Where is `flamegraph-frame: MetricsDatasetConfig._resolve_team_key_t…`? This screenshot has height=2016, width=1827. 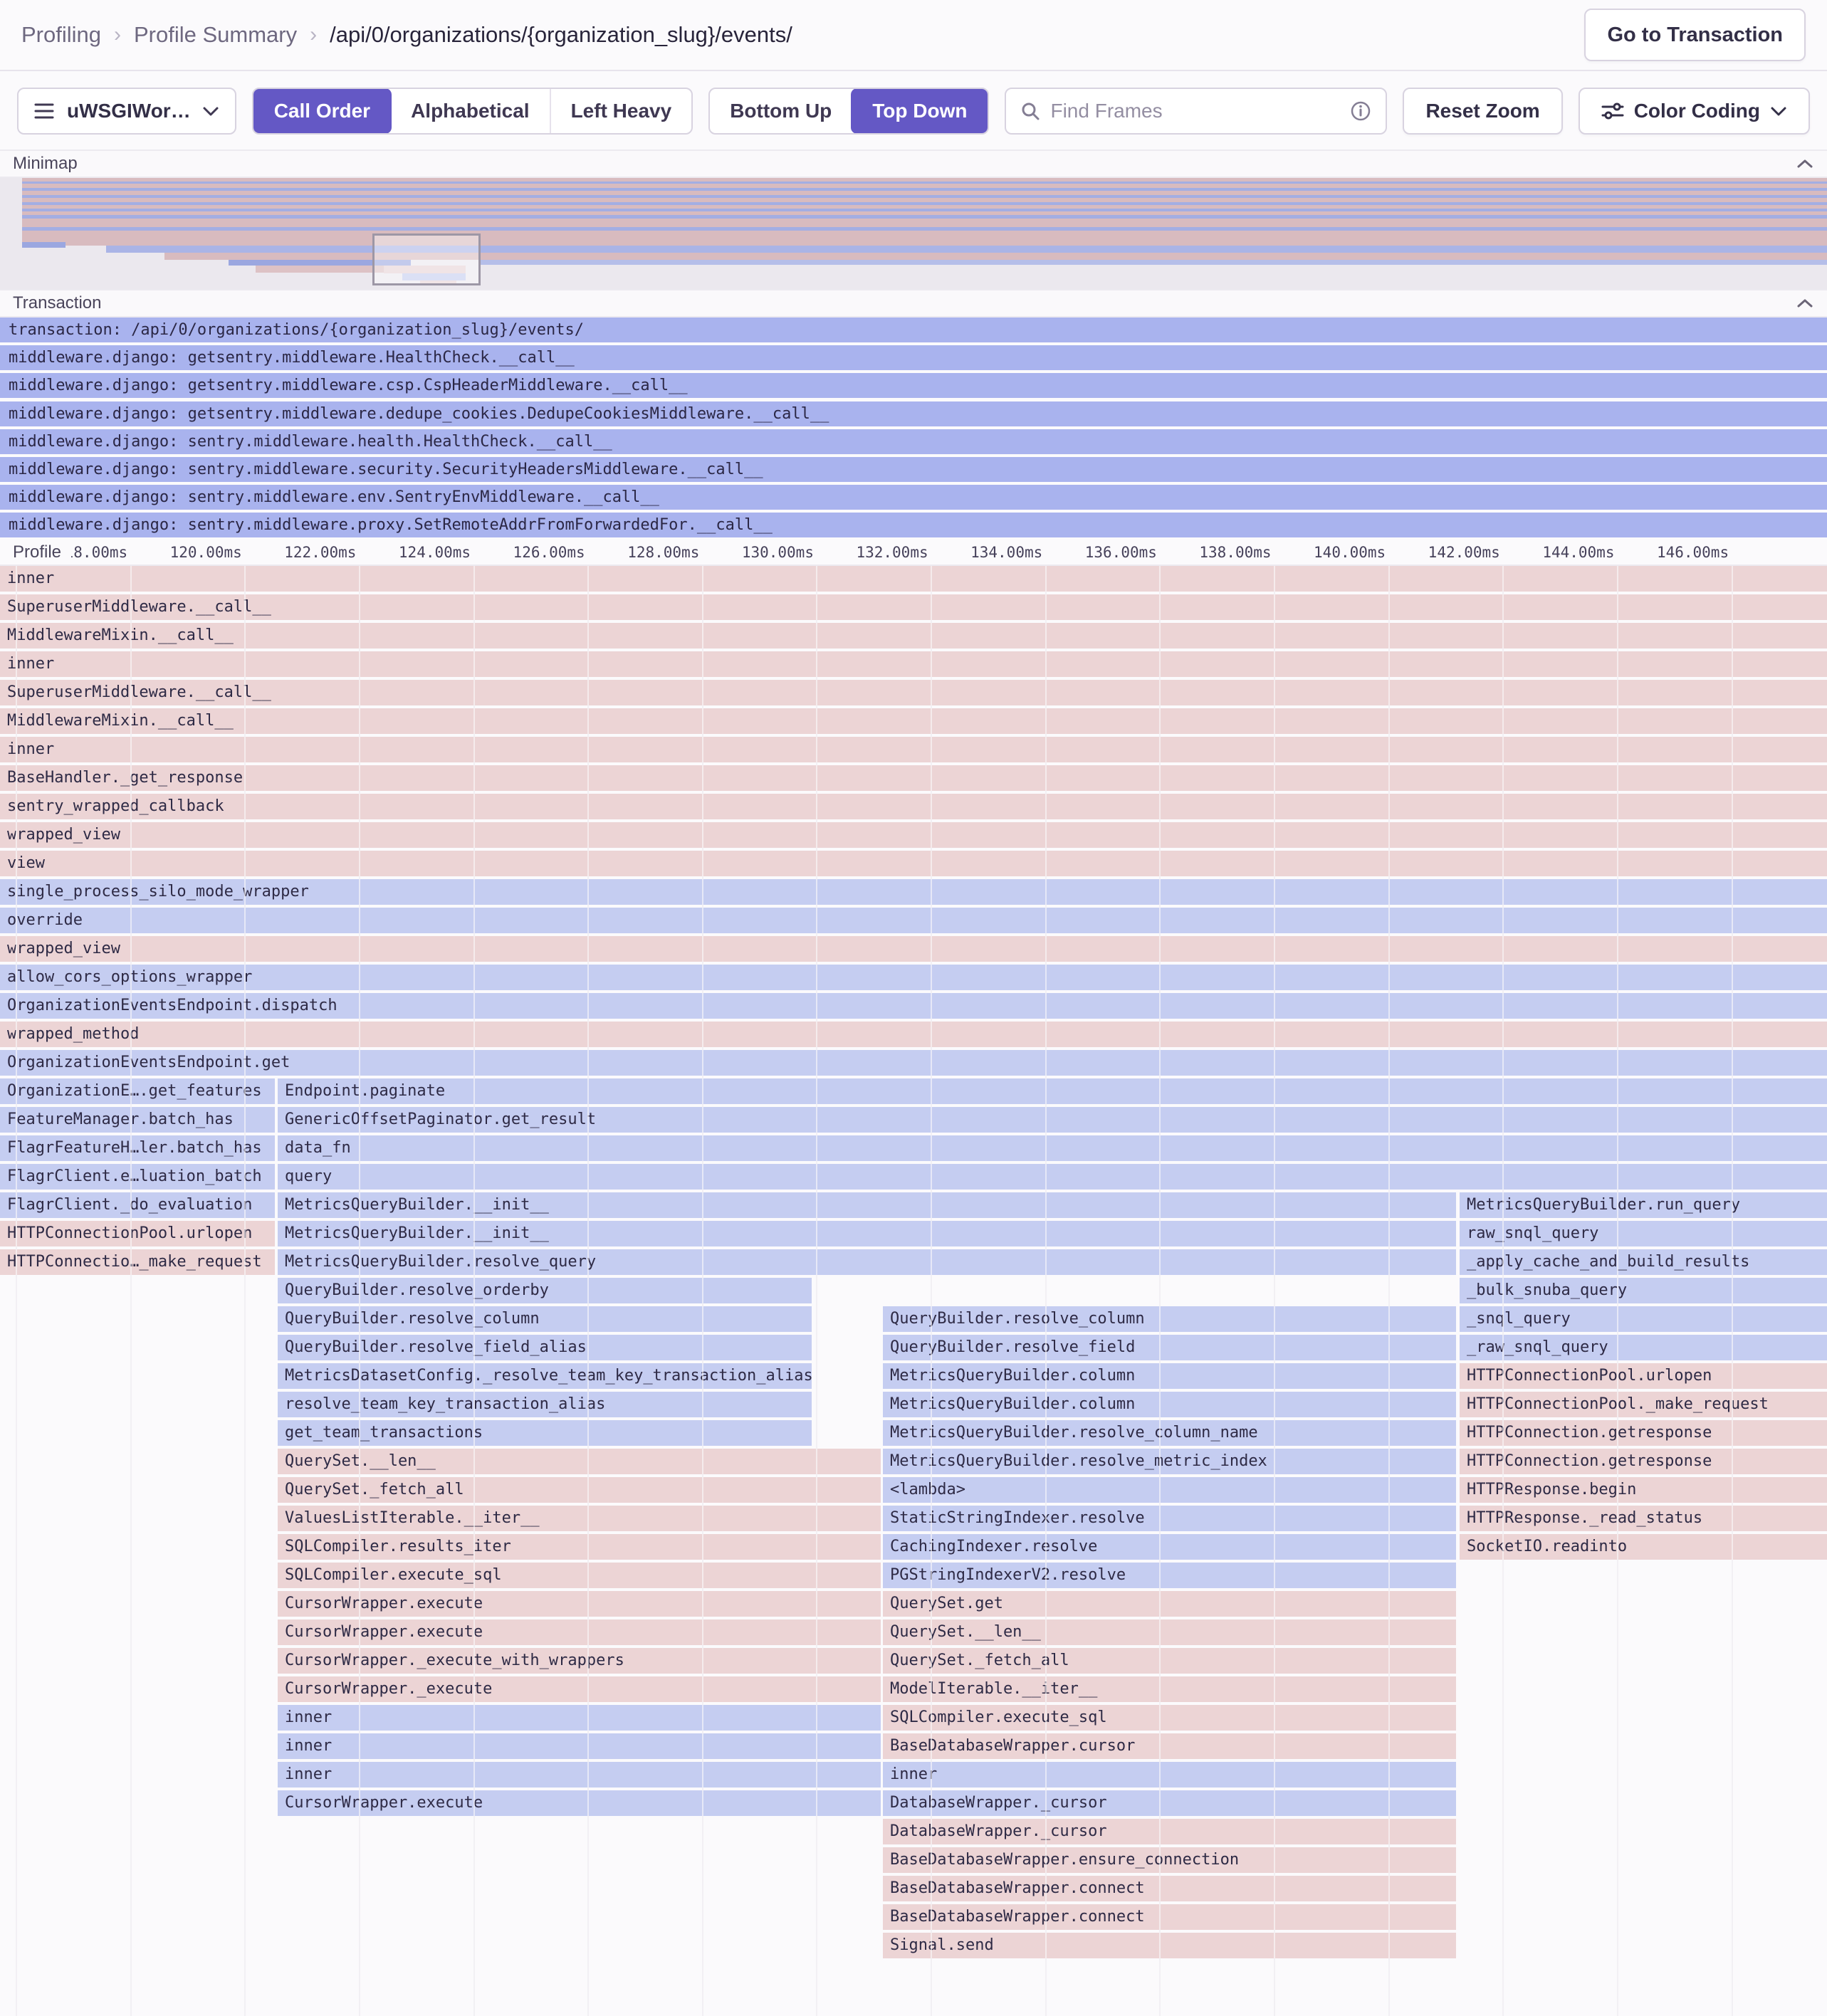 flamegraph-frame: MetricsDatasetConfig._resolve_team_key_t… is located at coordinates (545, 1376).